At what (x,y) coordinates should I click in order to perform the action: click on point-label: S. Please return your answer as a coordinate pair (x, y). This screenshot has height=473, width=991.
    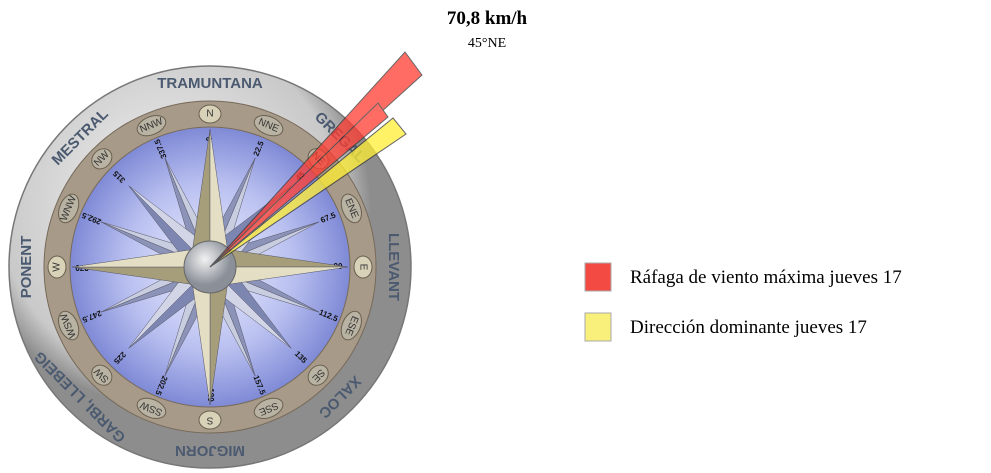
    Looking at the image, I should click on (209, 419).